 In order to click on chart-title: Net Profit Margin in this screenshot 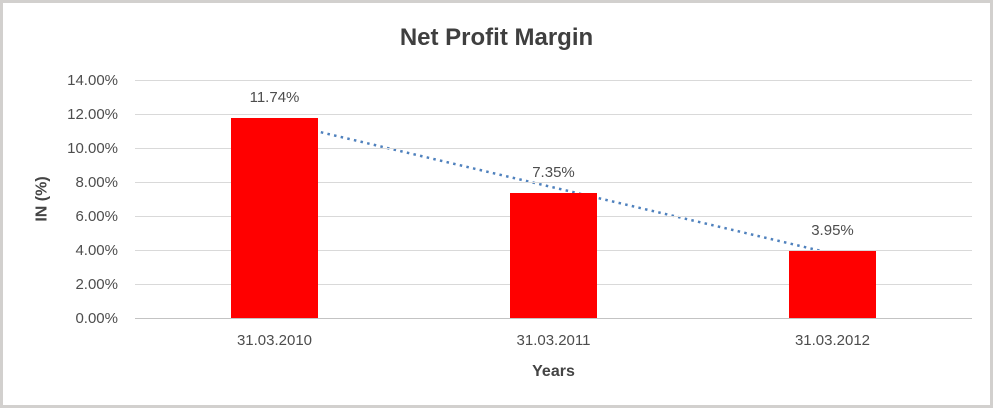, I will do `click(496, 37)`.